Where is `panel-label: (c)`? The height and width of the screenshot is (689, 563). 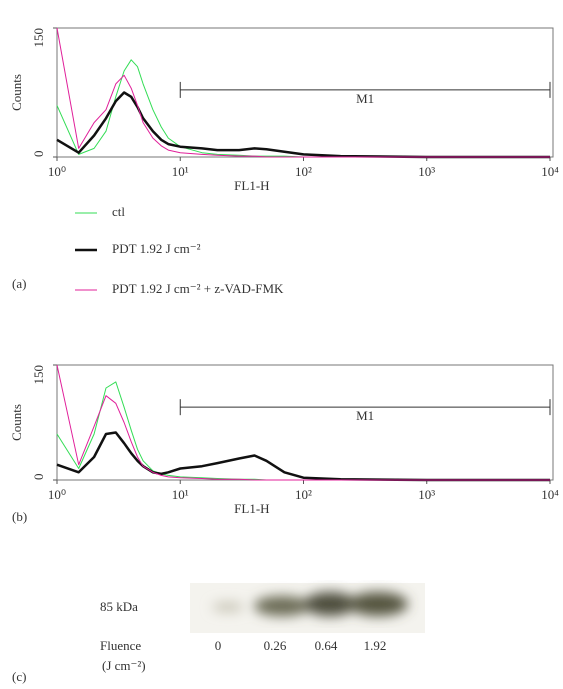
panel-label: (c) is located at coordinates (19, 676).